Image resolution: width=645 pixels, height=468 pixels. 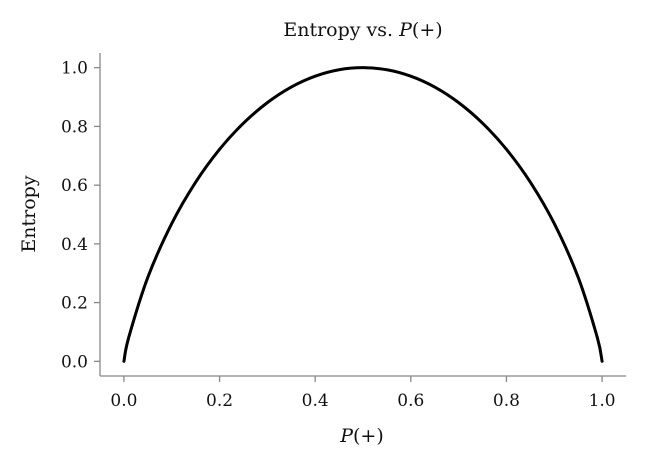 I want to click on y-tick-label: 0.4, so click(x=74, y=245).